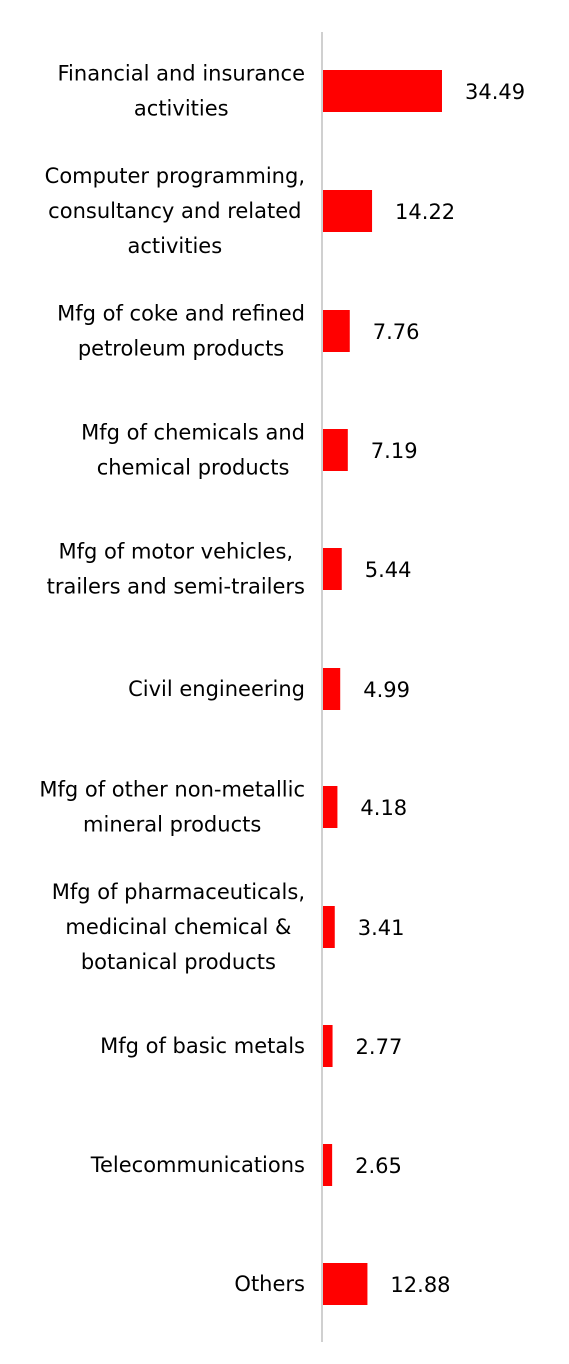 The width and height of the screenshot is (569, 1364). Describe the element at coordinates (383, 808) in the screenshot. I see `value-label: 4.18` at that location.